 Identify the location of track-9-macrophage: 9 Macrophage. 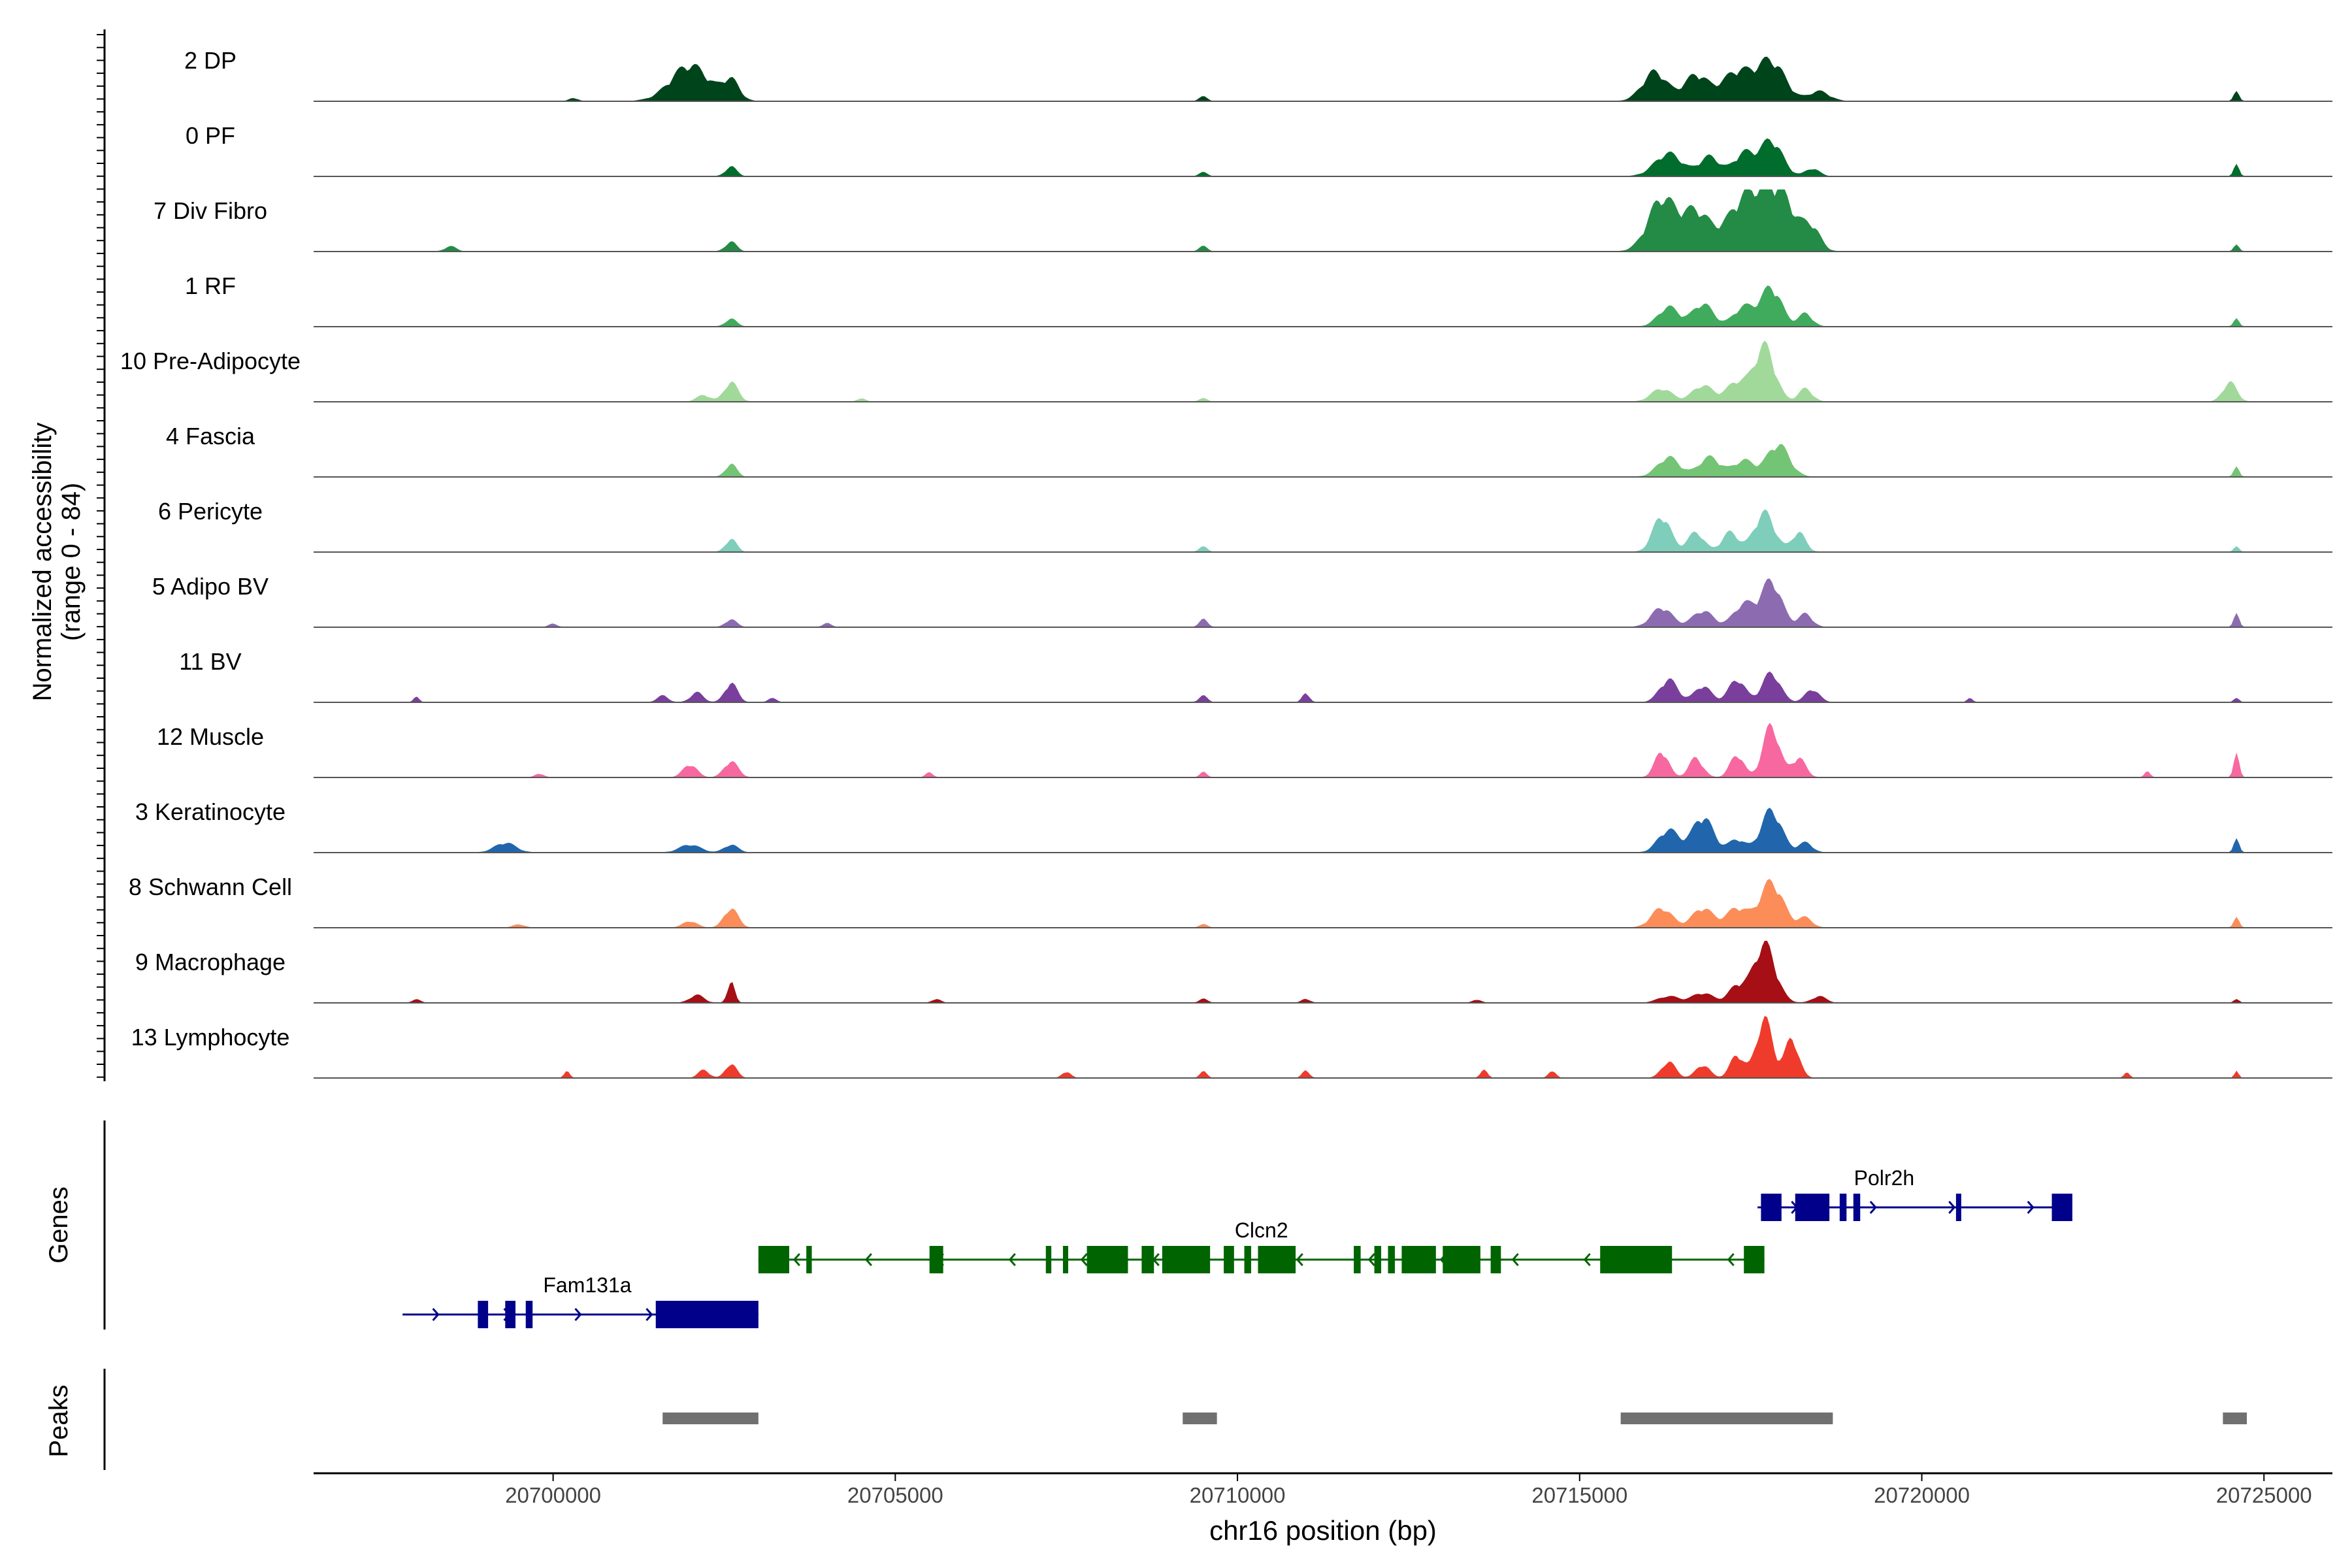
(1233, 972).